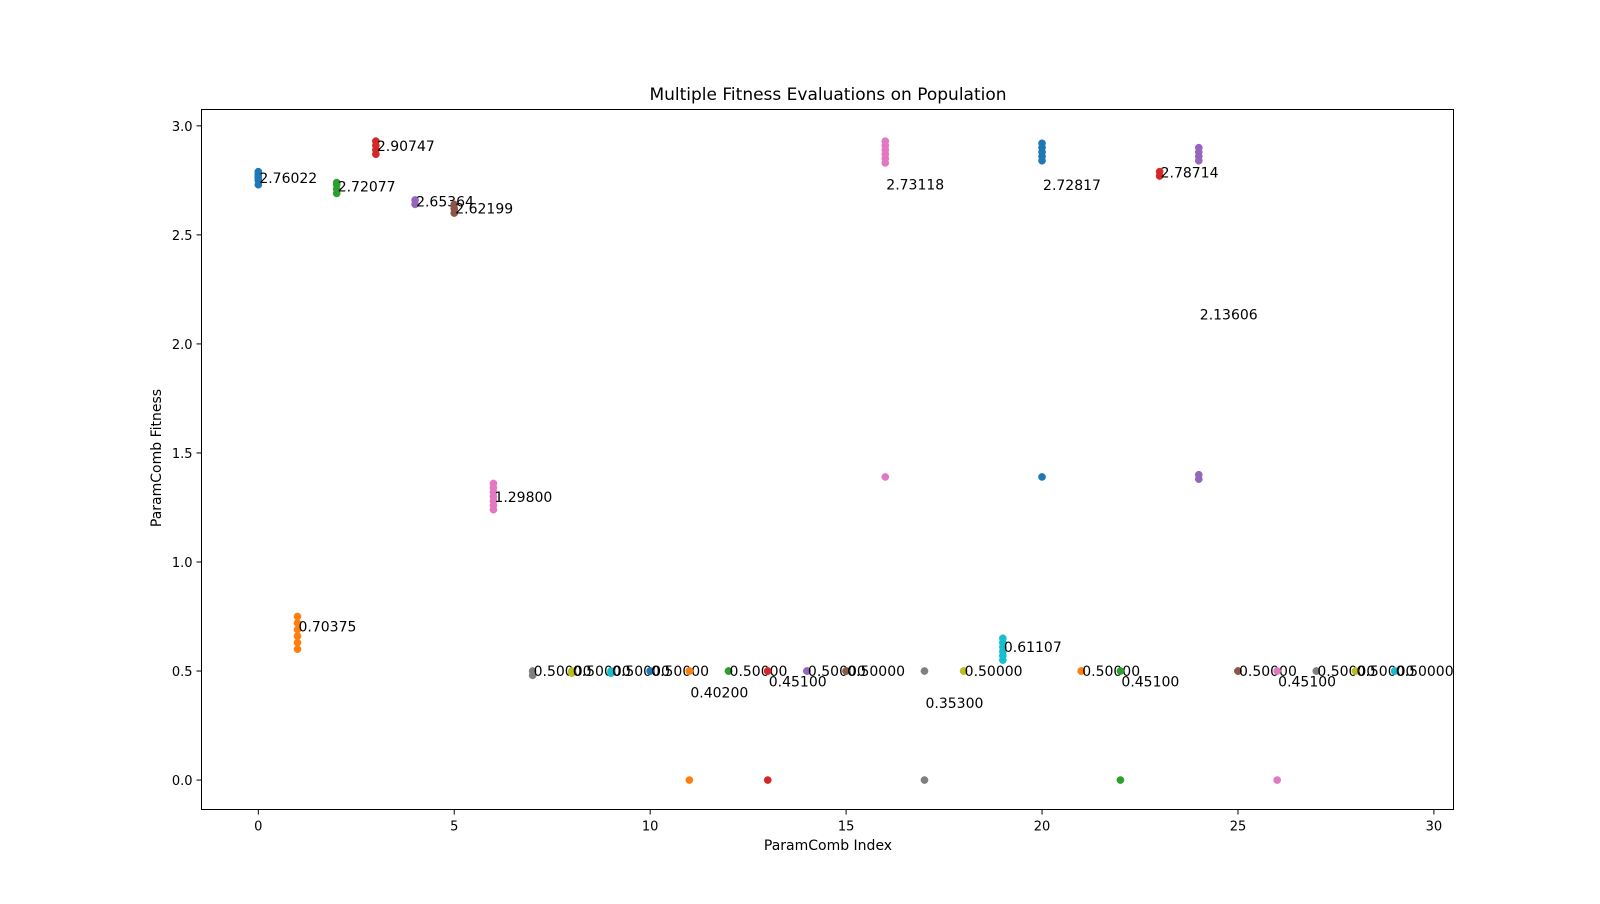  I want to click on mean-label: 2.62199, so click(484, 209).